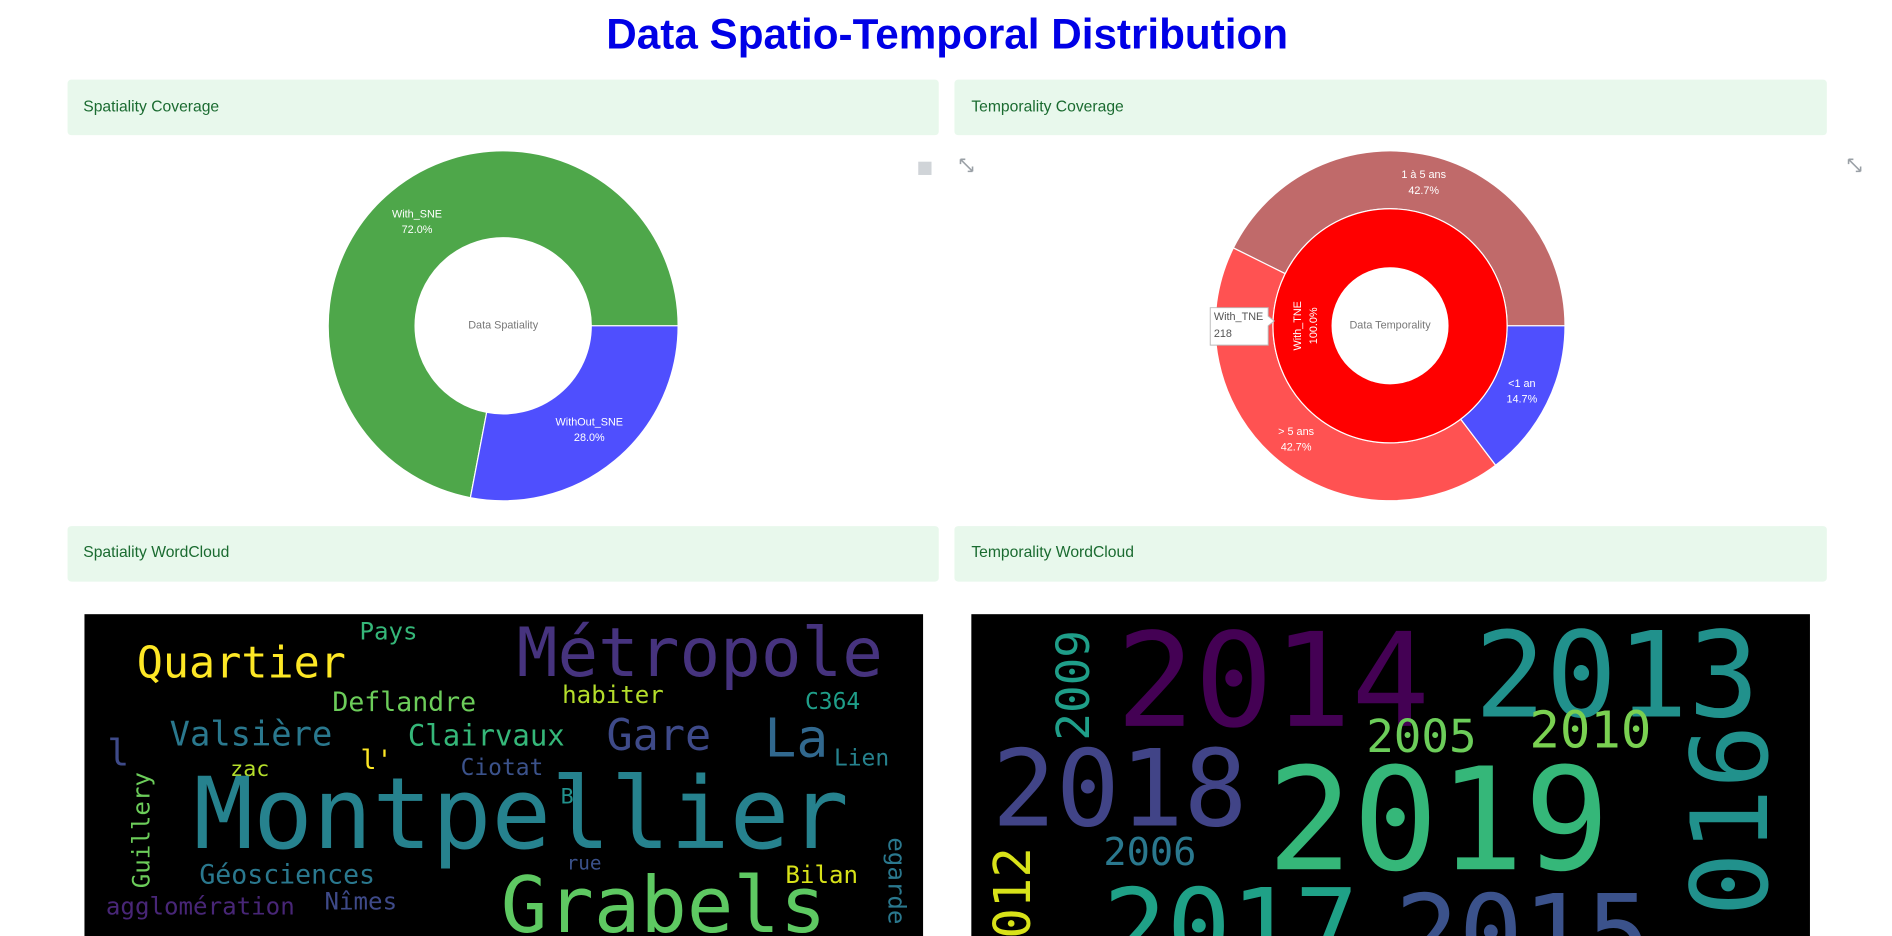 This screenshot has width=1892, height=936. I want to click on word: 2015, so click(1523, 904).